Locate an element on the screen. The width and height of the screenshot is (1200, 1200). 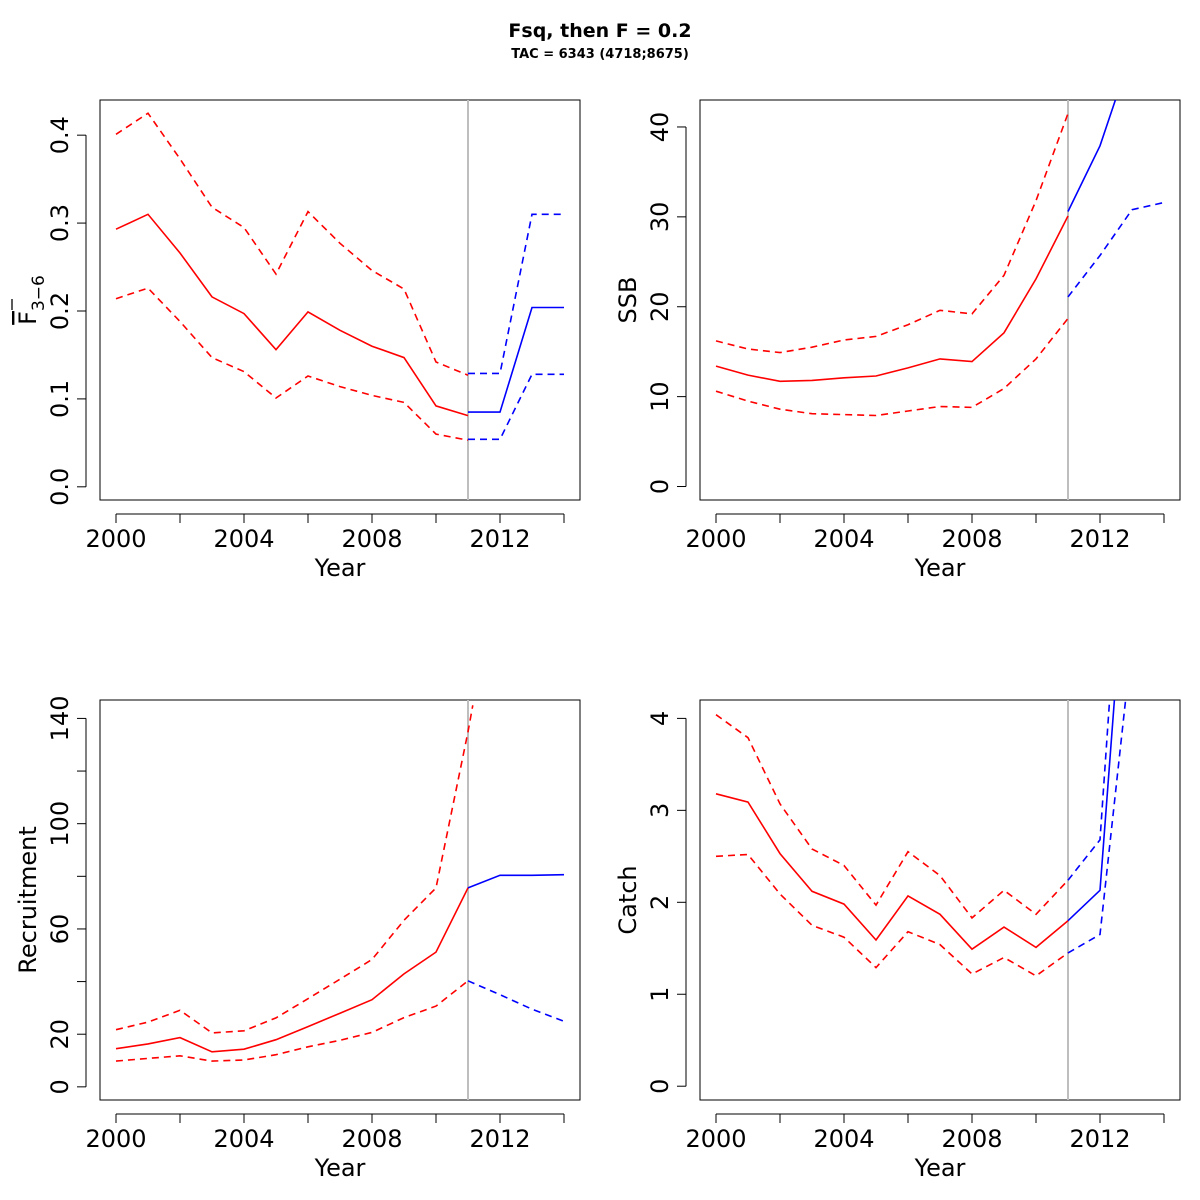
y-axis-title-subscript: 3−6 is located at coordinates (39, 293).